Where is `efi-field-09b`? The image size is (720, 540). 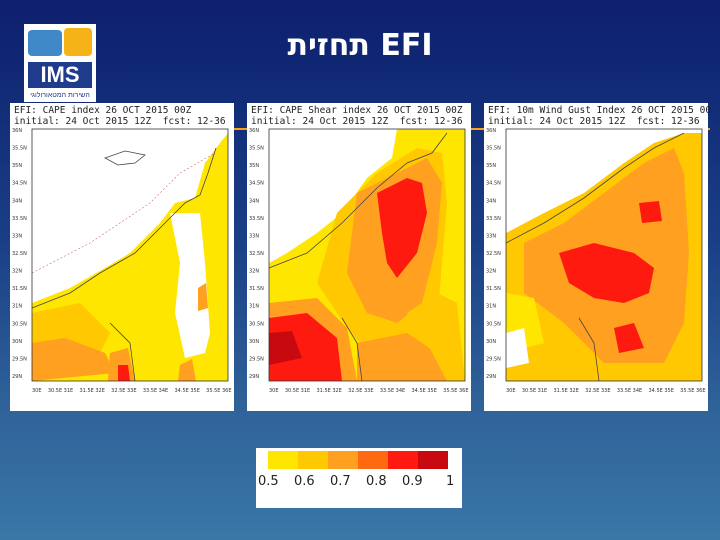 efi-field-09b is located at coordinates (305, 347).